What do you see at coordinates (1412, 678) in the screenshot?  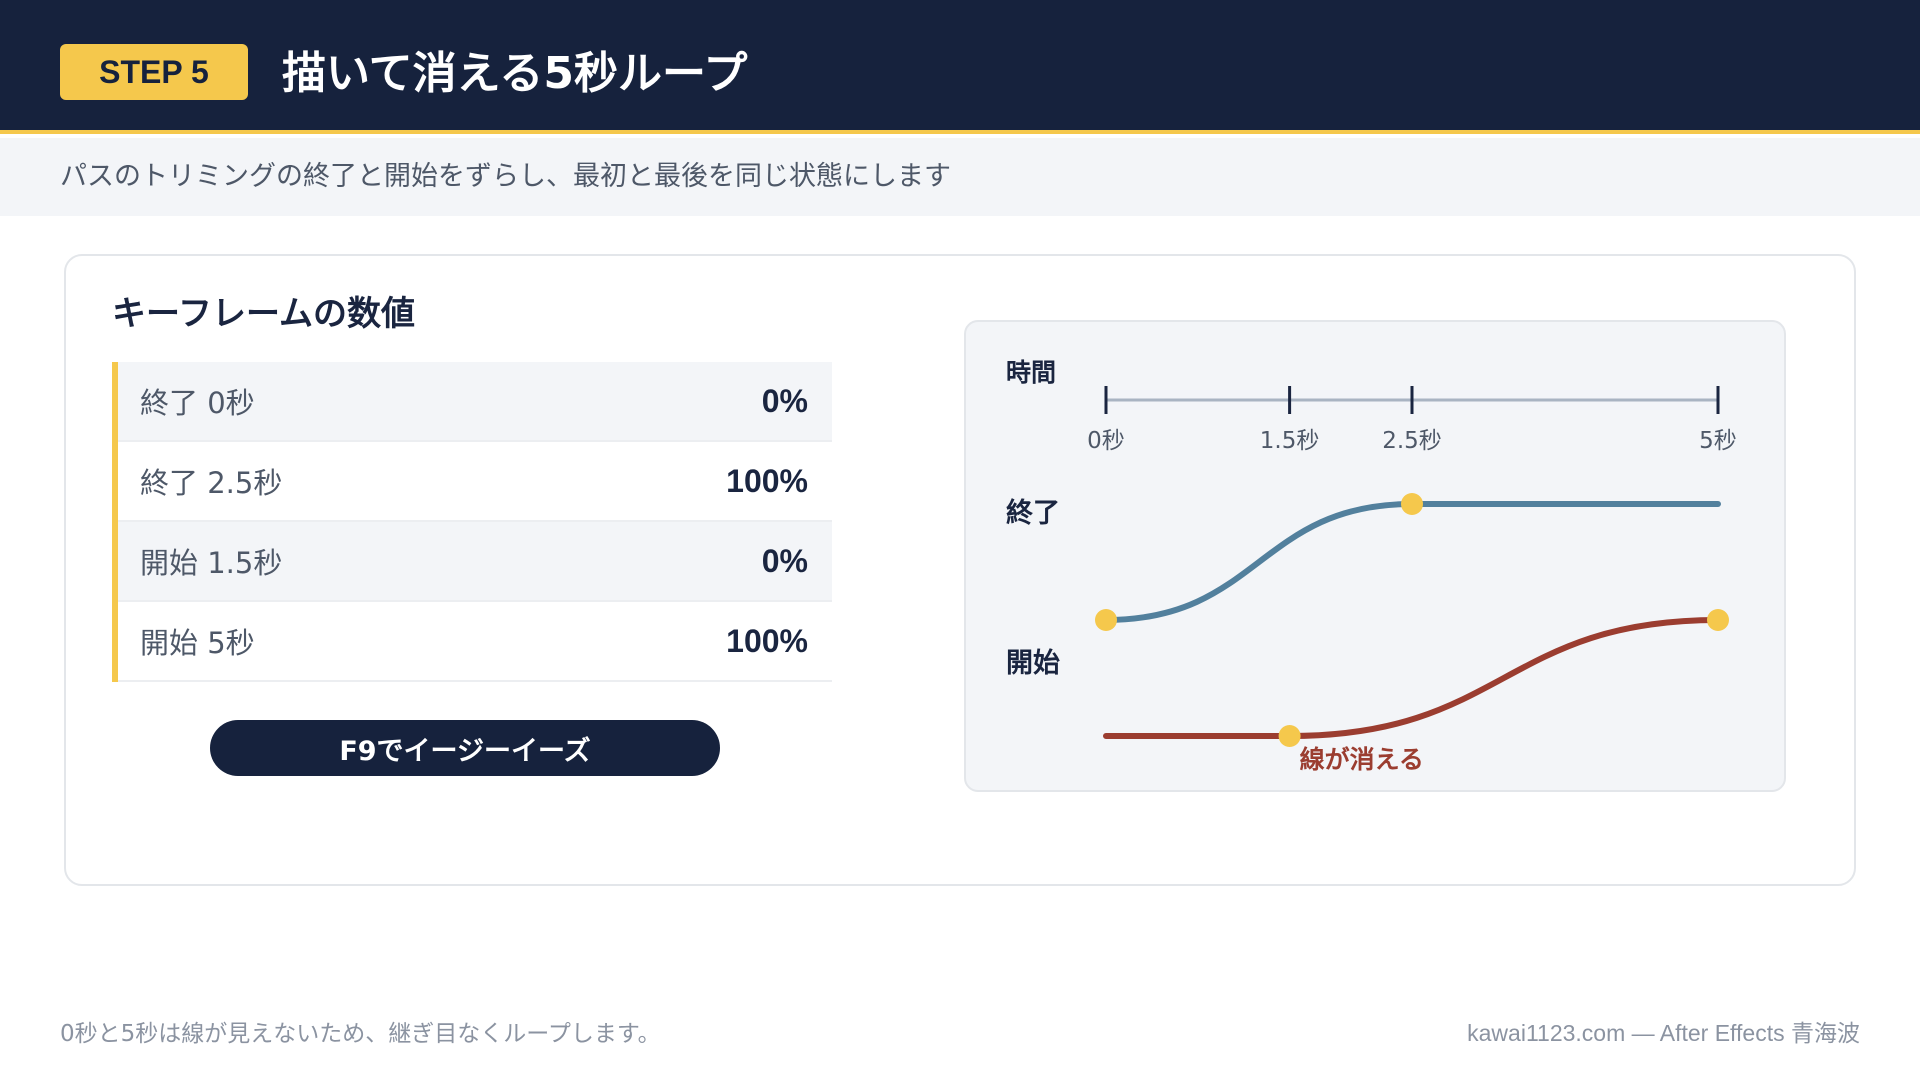 I see `start-trim-curve` at bounding box center [1412, 678].